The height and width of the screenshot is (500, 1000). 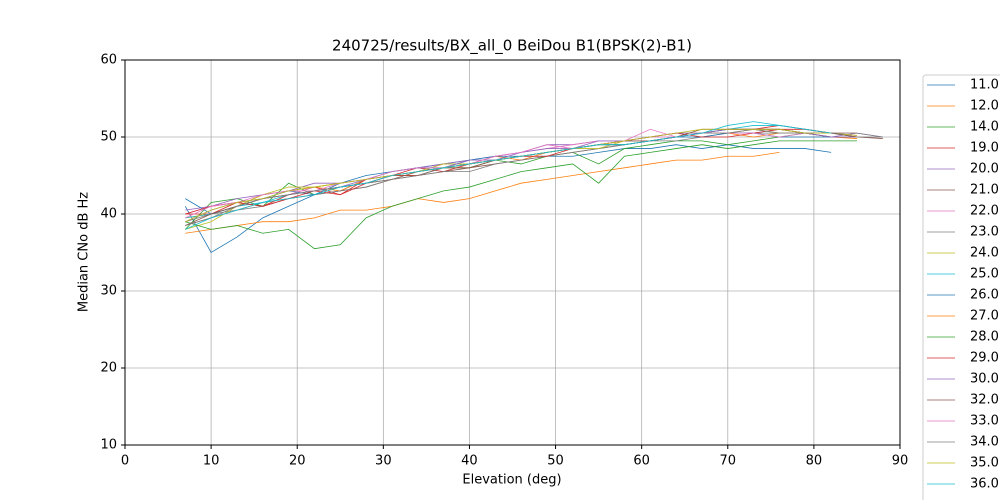 What do you see at coordinates (84, 252) in the screenshot?
I see `y-axis-label: Median CNo dB Hz` at bounding box center [84, 252].